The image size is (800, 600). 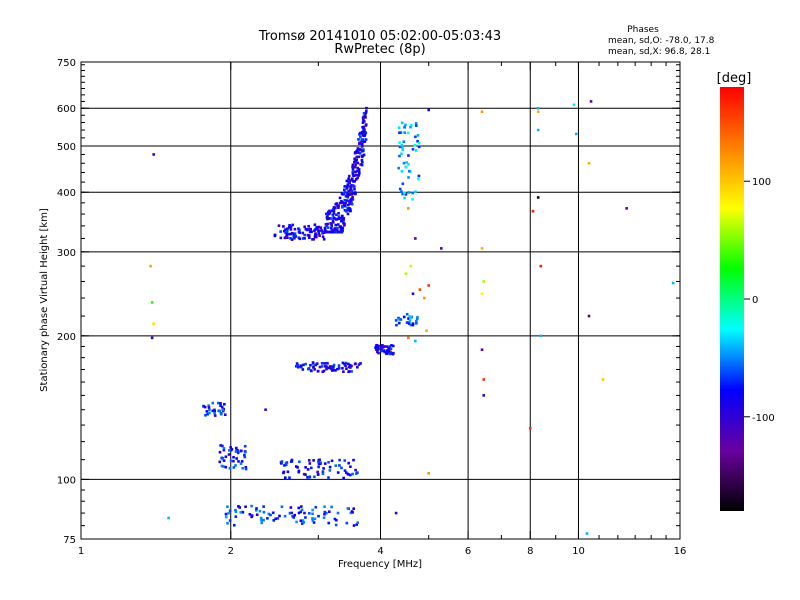 I want to click on phases-line-x: mean, sd,X: 96.8, 28.1, so click(x=659, y=52).